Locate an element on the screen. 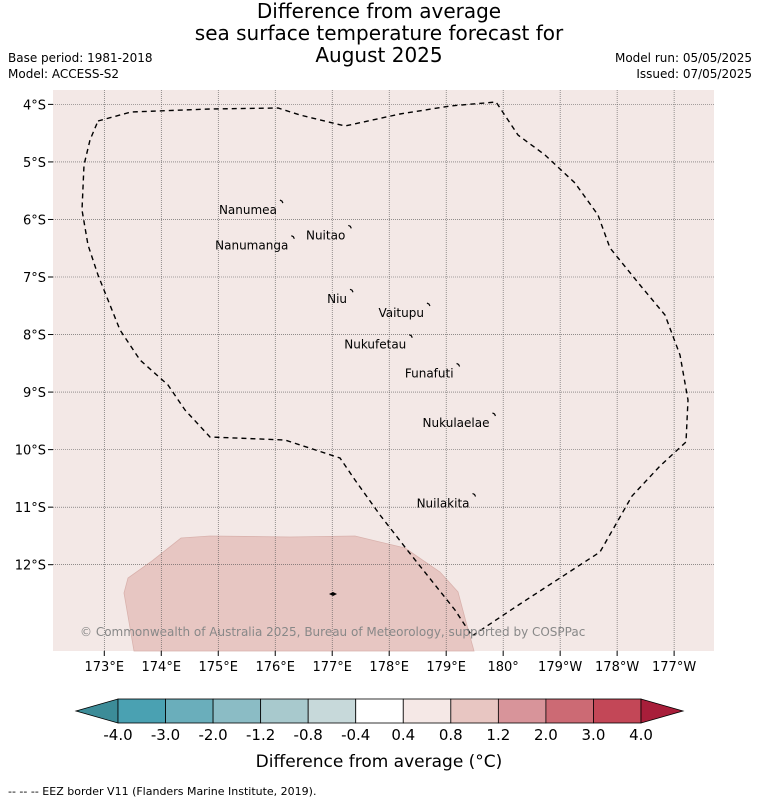 Image resolution: width=758 pixels, height=804 pixels. lat-label: 10°S is located at coordinates (30, 451).